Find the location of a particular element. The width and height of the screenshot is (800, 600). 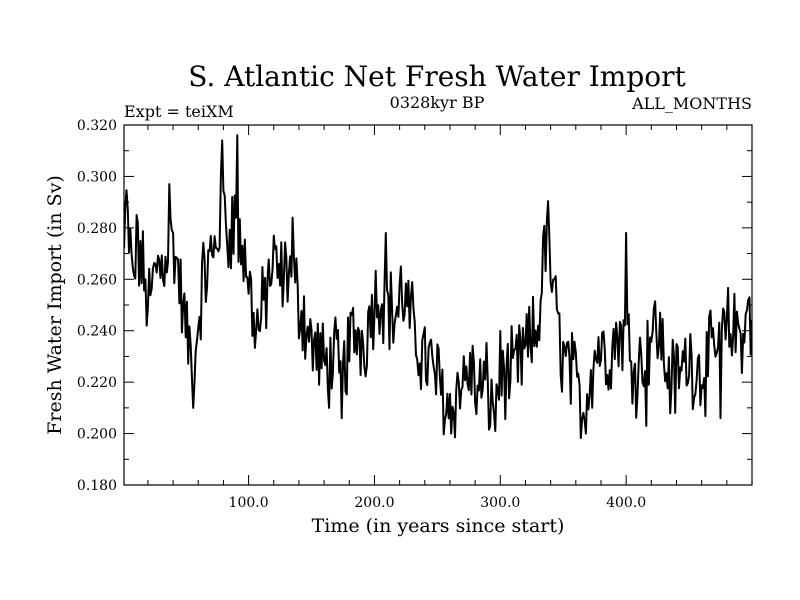

y-tick-label: 0.240 is located at coordinates (97, 332).